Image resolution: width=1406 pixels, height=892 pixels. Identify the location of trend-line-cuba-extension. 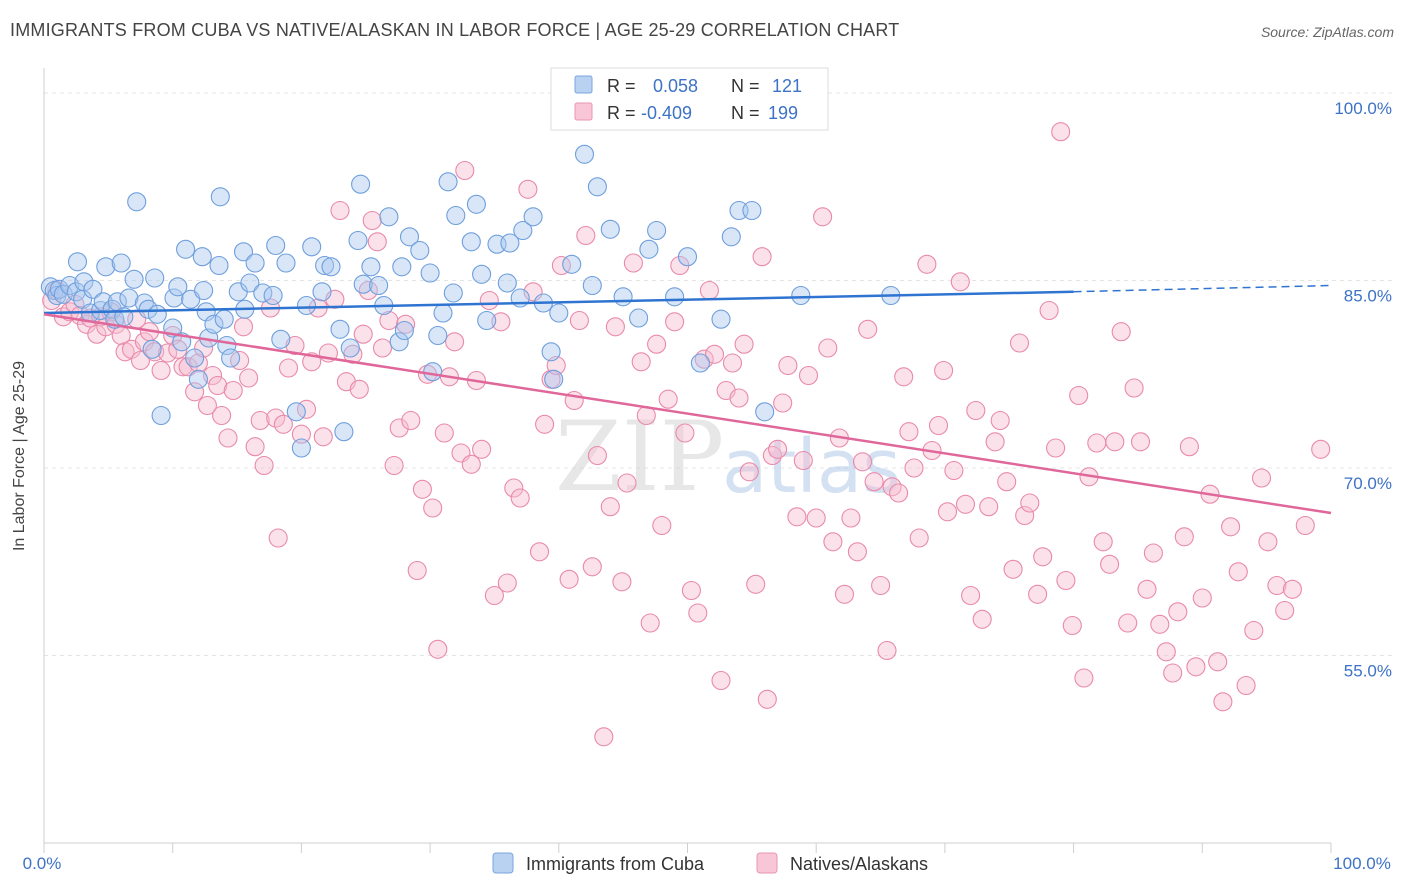
(1202, 288).